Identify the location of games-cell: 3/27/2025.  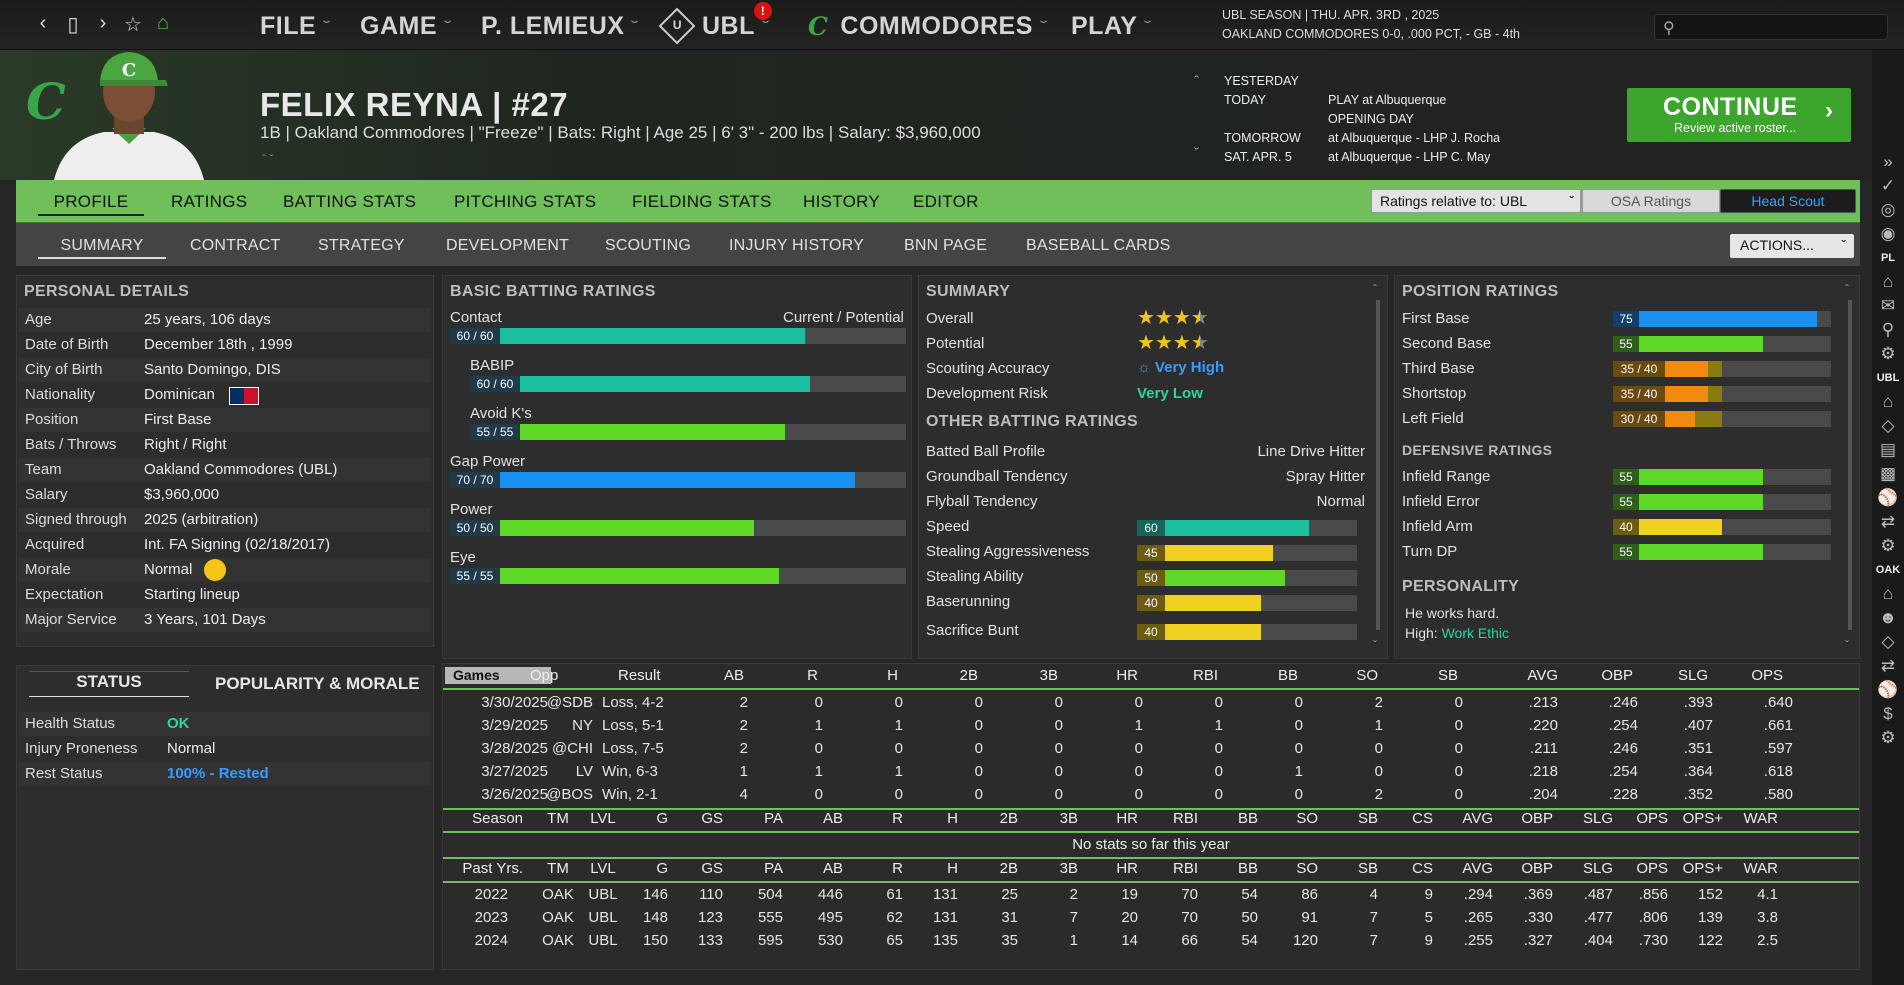
(514, 771).